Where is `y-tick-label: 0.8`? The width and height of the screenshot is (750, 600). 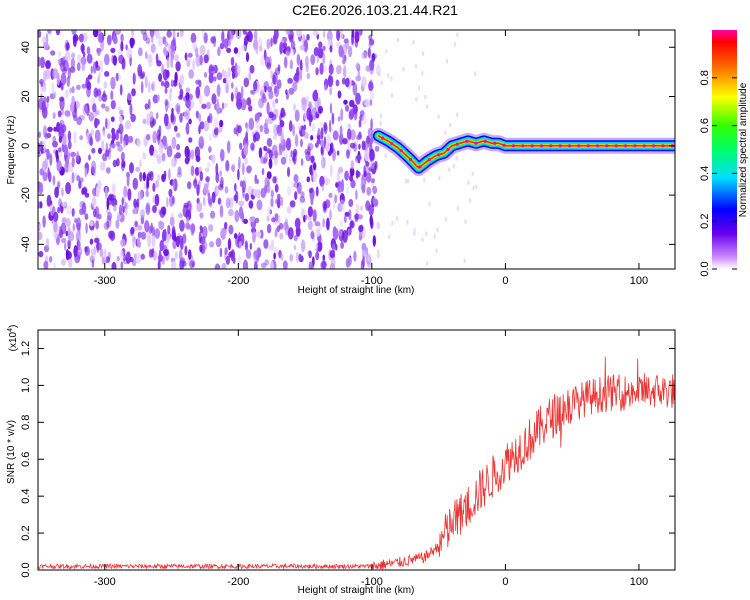
y-tick-label: 0.8 is located at coordinates (26, 422).